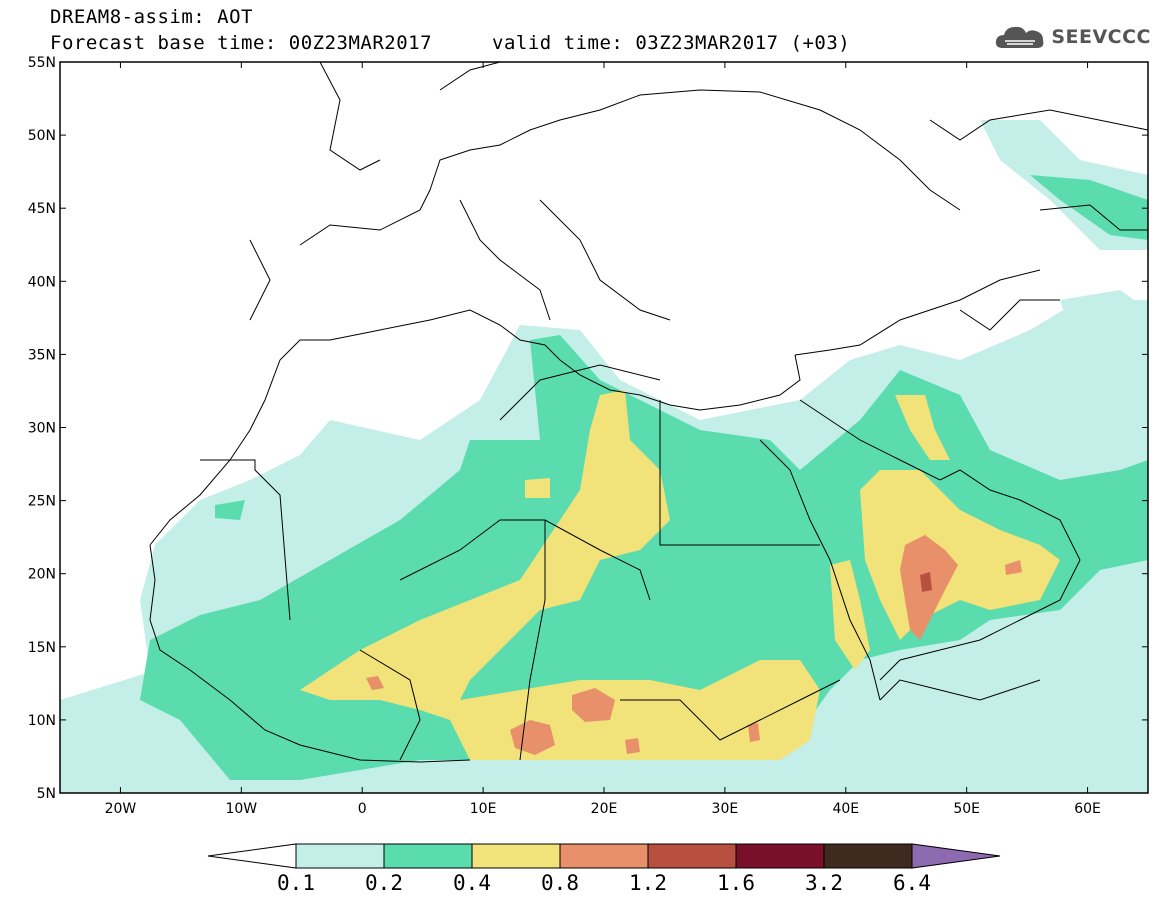  What do you see at coordinates (121, 809) in the screenshot?
I see `lon-label: 20W` at bounding box center [121, 809].